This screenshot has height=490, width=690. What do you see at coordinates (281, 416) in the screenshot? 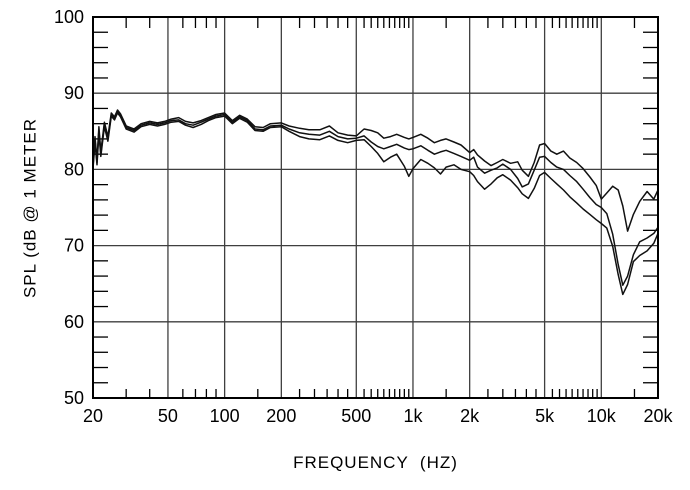
I see `x-tick-label: 200` at bounding box center [281, 416].